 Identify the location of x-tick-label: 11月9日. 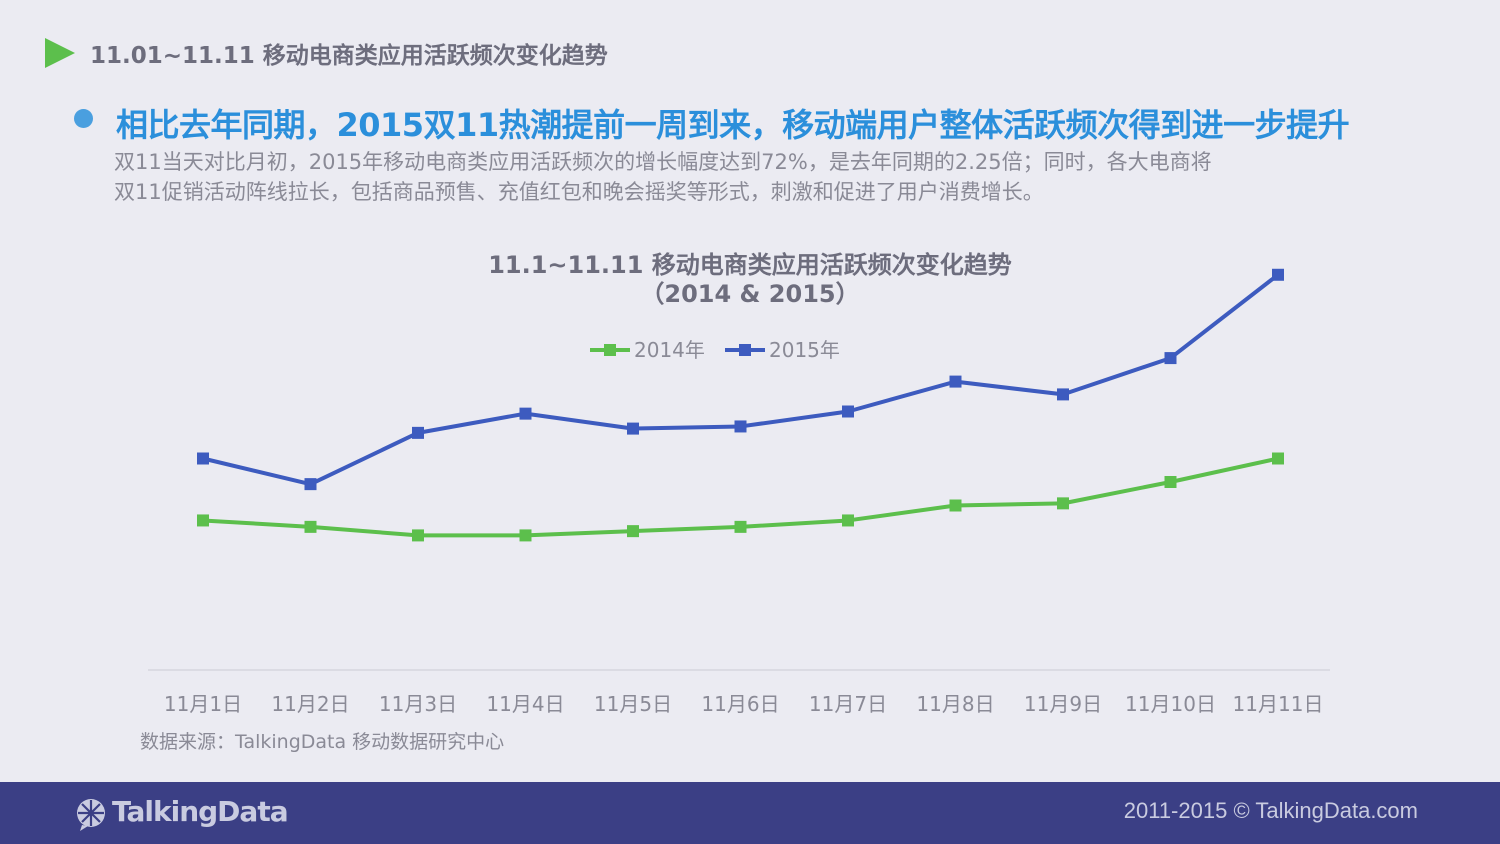
(1063, 704).